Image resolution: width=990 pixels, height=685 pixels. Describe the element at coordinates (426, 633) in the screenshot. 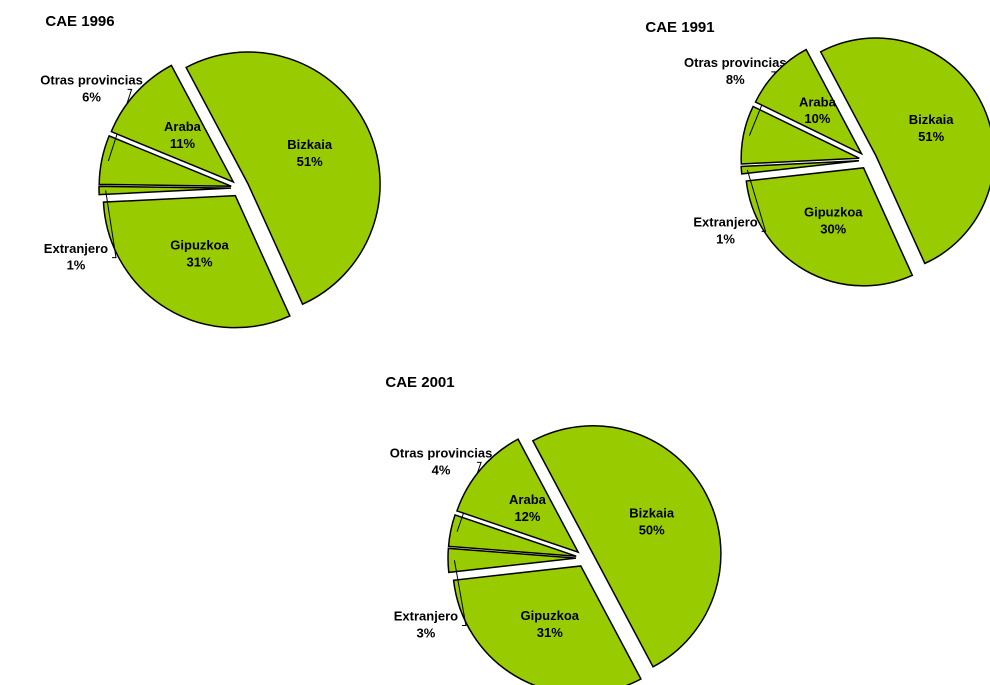

I see `slice-value: 3%` at that location.